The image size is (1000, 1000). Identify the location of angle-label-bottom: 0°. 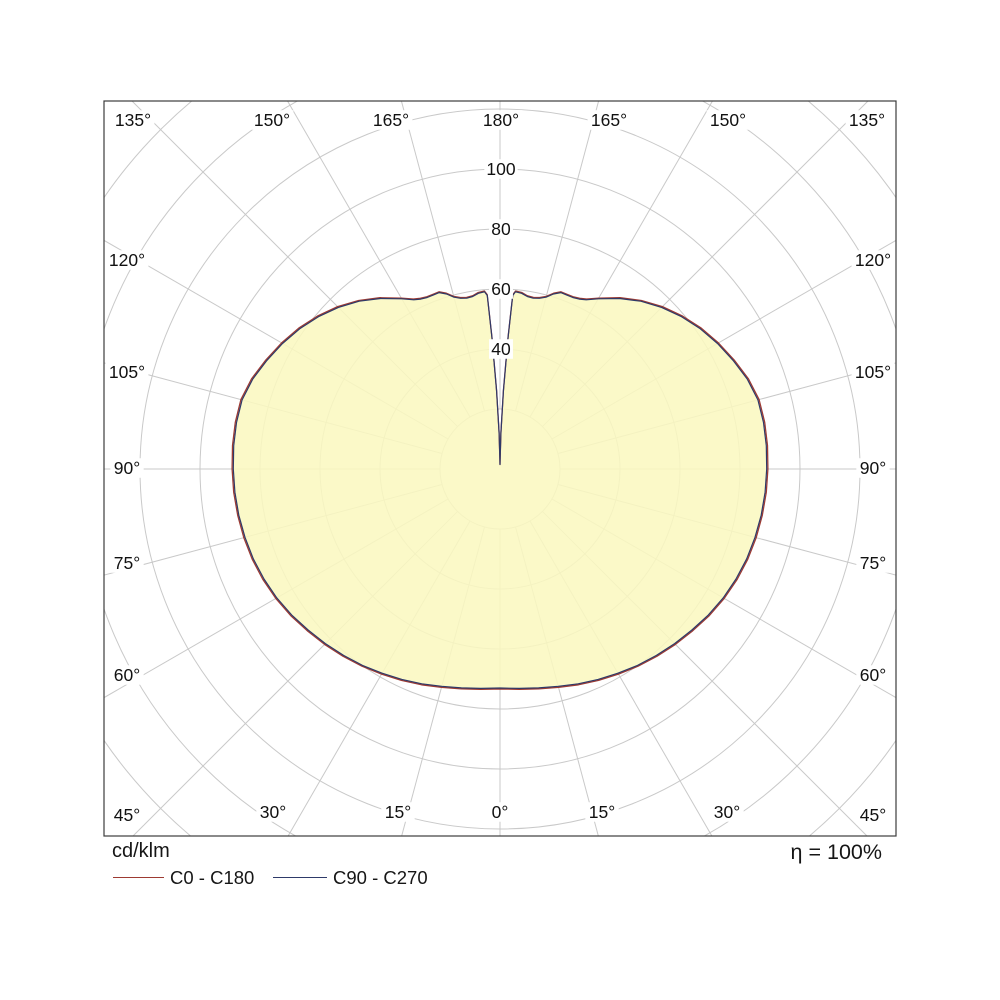
(500, 812).